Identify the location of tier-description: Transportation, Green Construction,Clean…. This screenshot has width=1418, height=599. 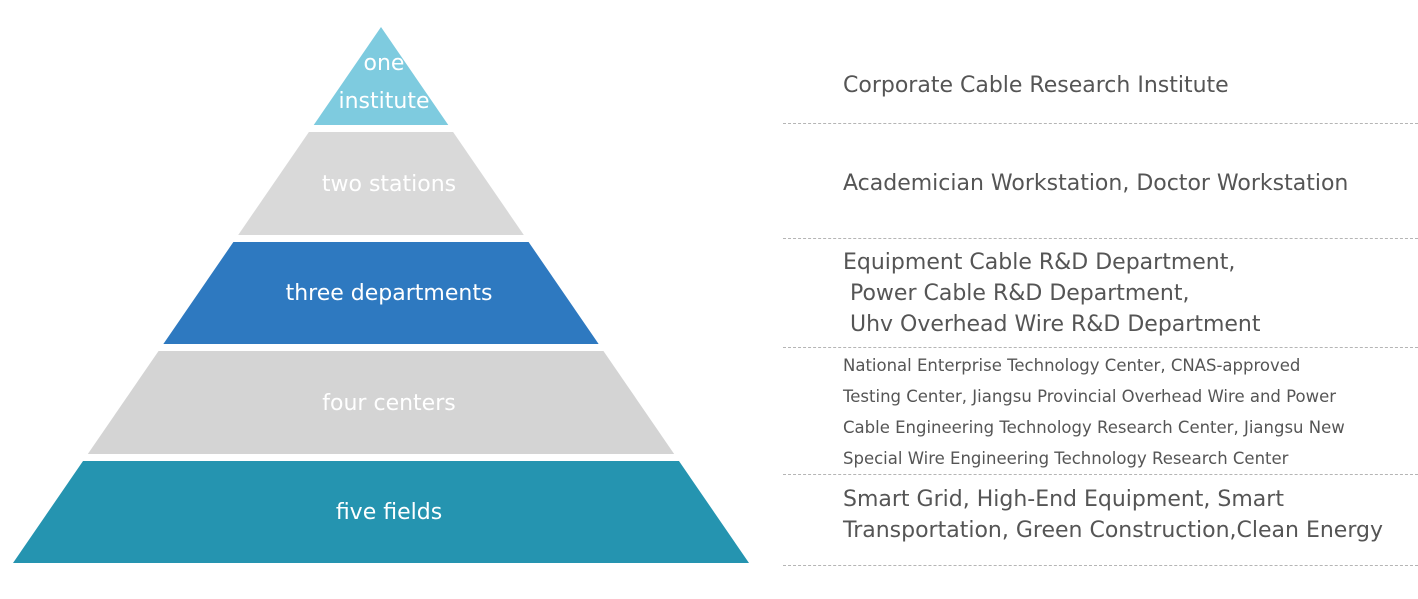
(1113, 530).